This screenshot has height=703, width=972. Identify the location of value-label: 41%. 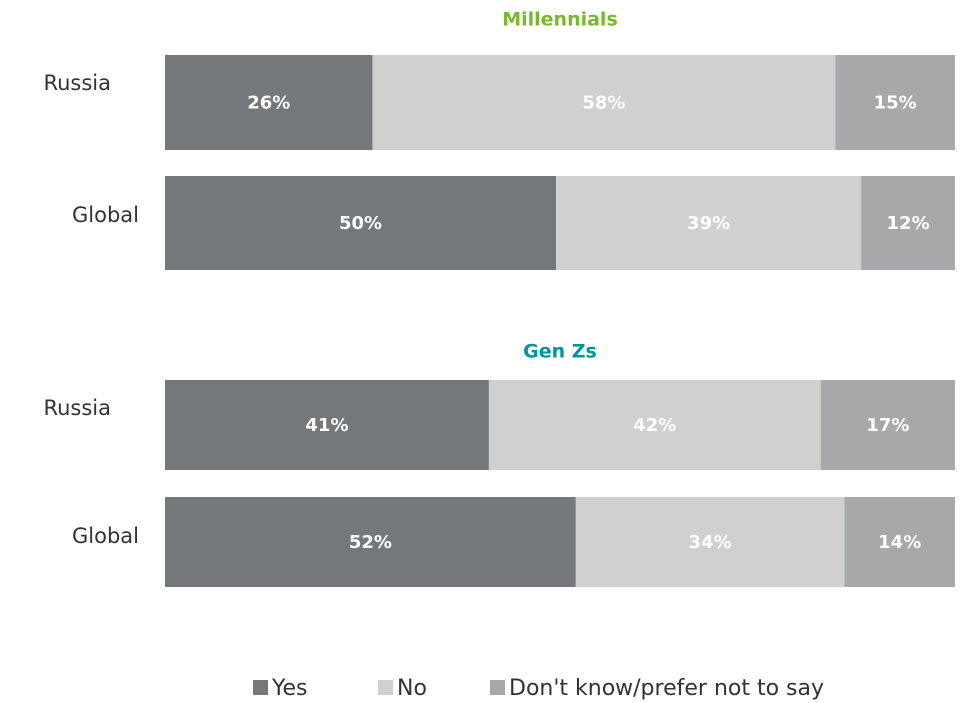
(326, 425).